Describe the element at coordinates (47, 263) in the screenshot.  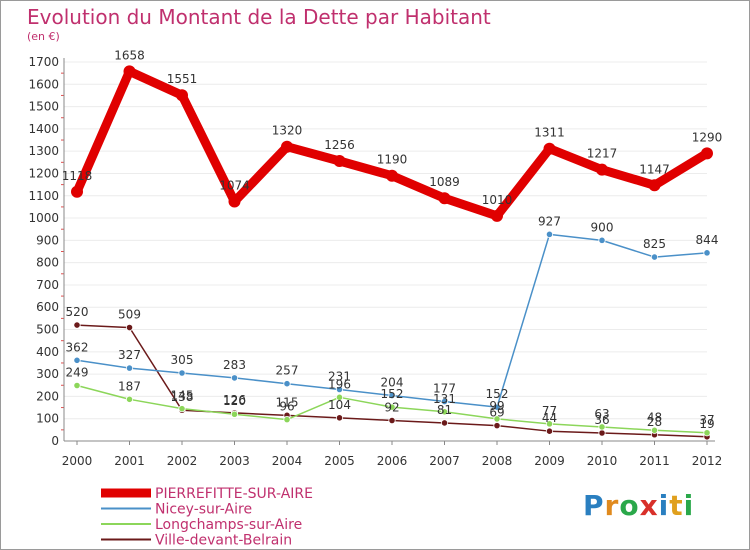
I see `y-tick-label: 800` at that location.